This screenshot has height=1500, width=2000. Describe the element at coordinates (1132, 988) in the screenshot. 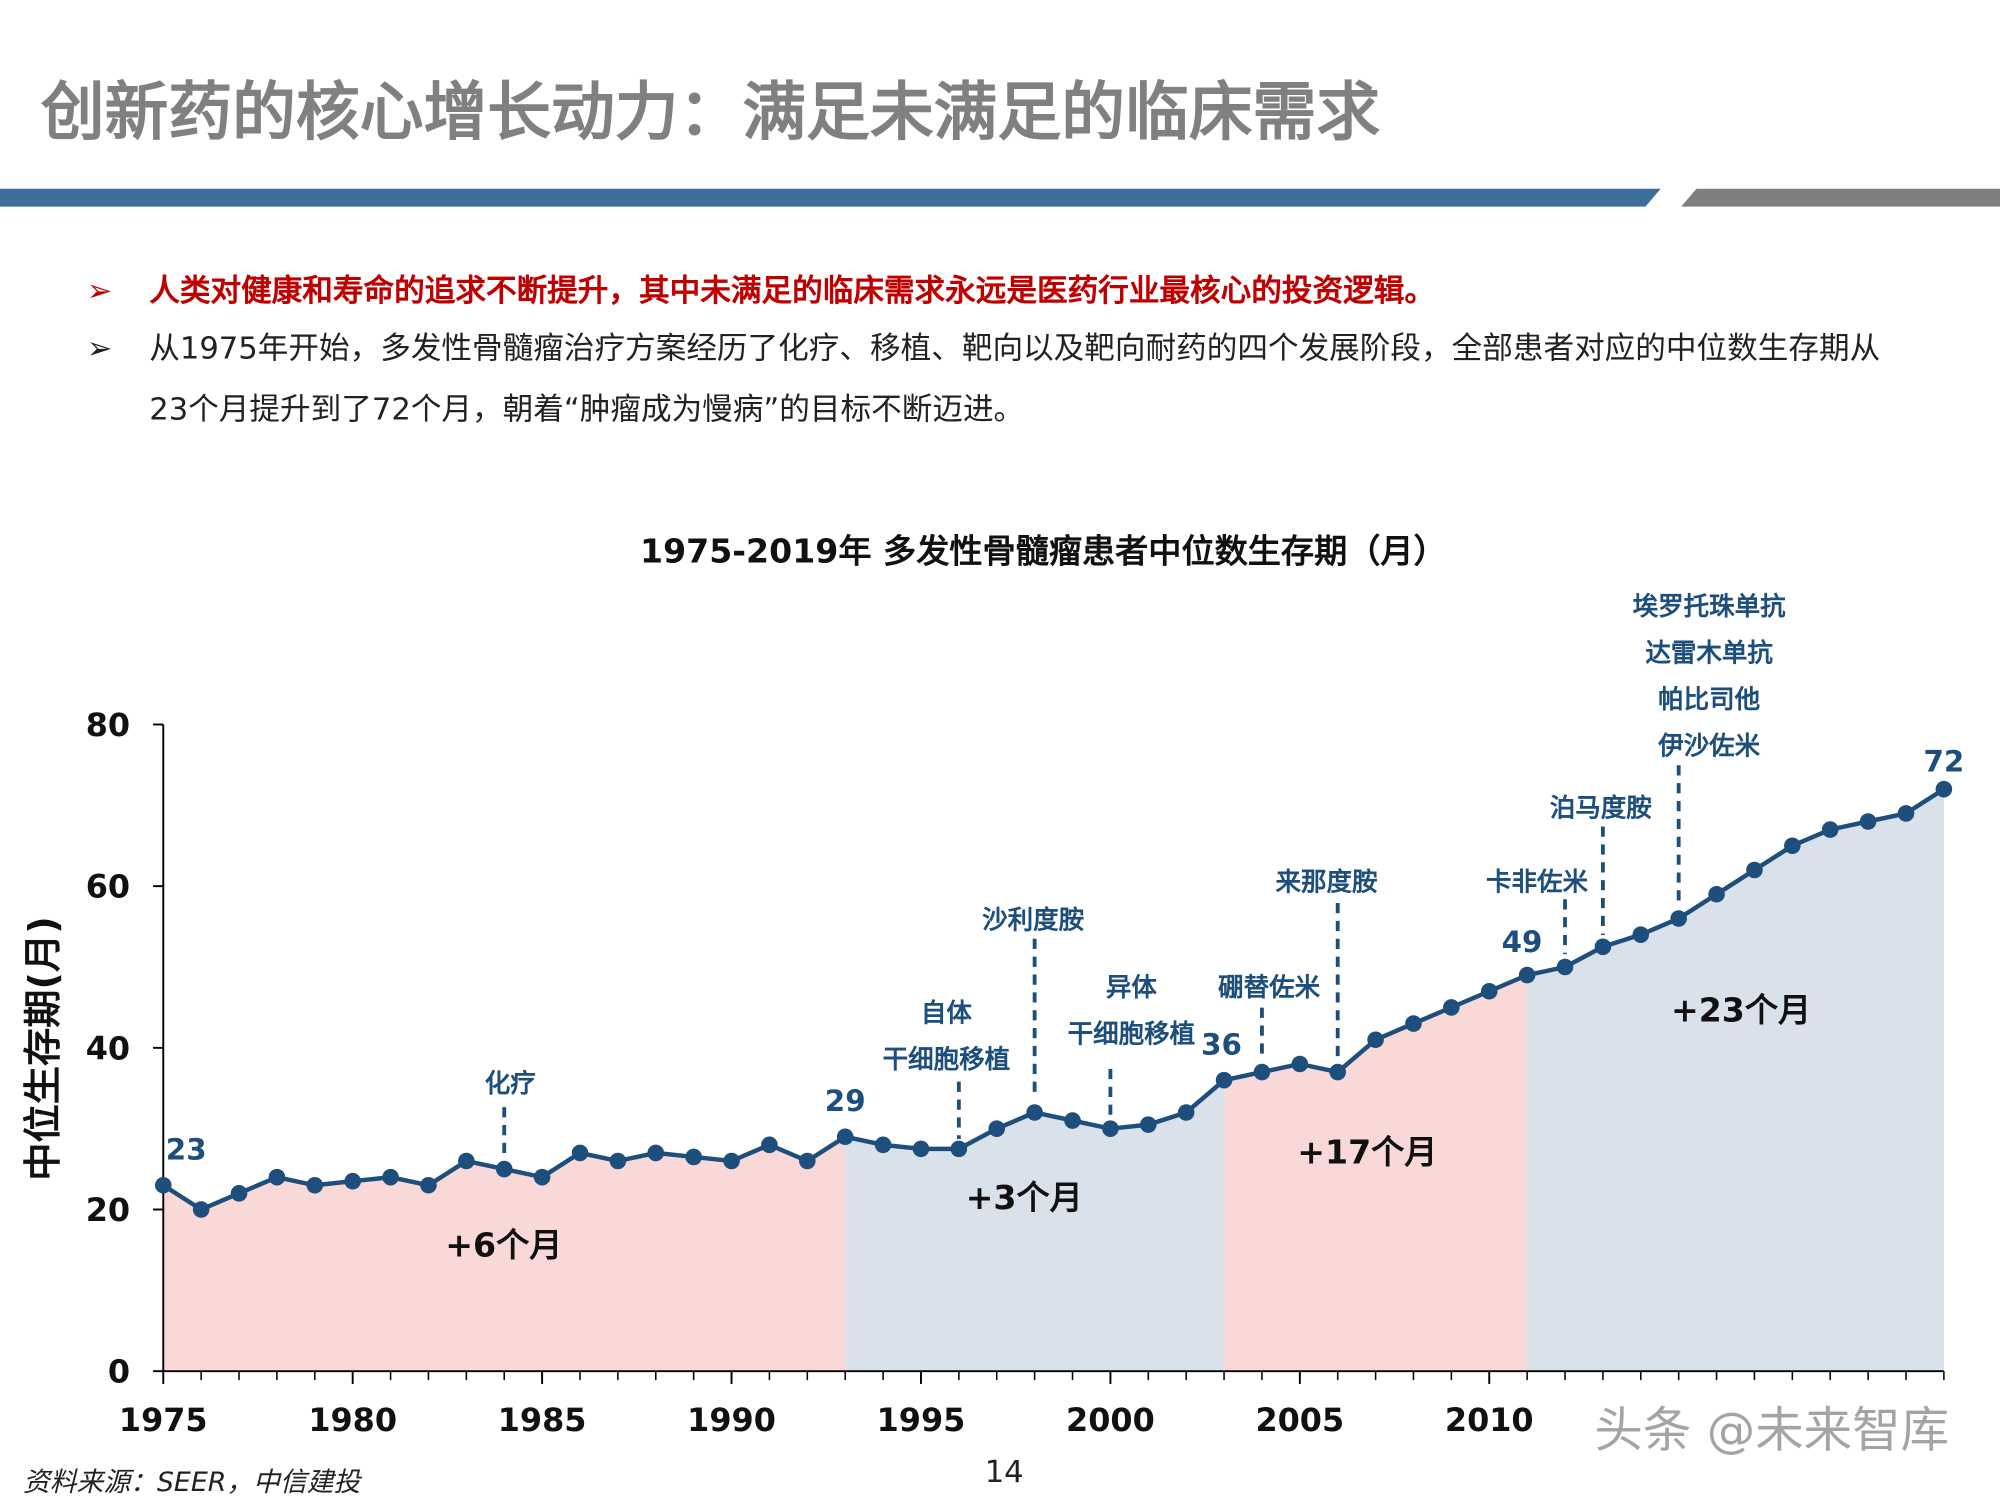

I see `annotation-text: 异体` at that location.